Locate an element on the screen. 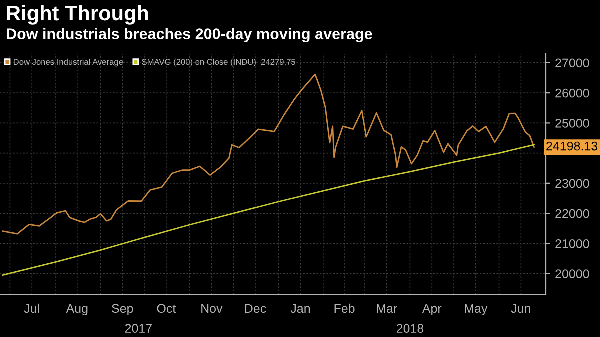 Image resolution: width=600 pixels, height=337 pixels. chart-subtitle: Dow industrials breaches 200-day moving average is located at coordinates (189, 35).